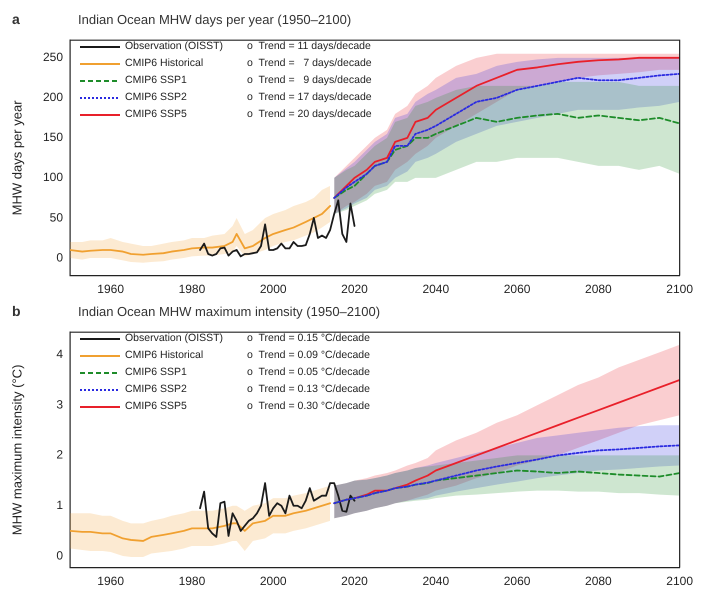 The height and width of the screenshot is (592, 704). Describe the element at coordinates (308, 406) in the screenshot. I see `annotation: o Trend = 0.30 °C/decade` at that location.